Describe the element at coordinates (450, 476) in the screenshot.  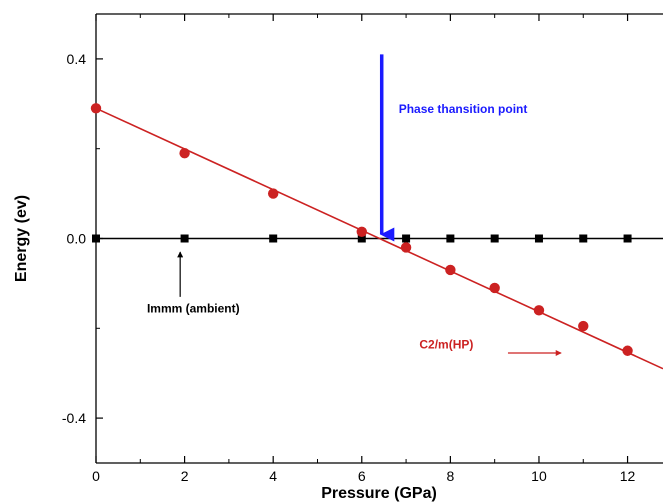
I see `x-tick-label: 8` at that location.